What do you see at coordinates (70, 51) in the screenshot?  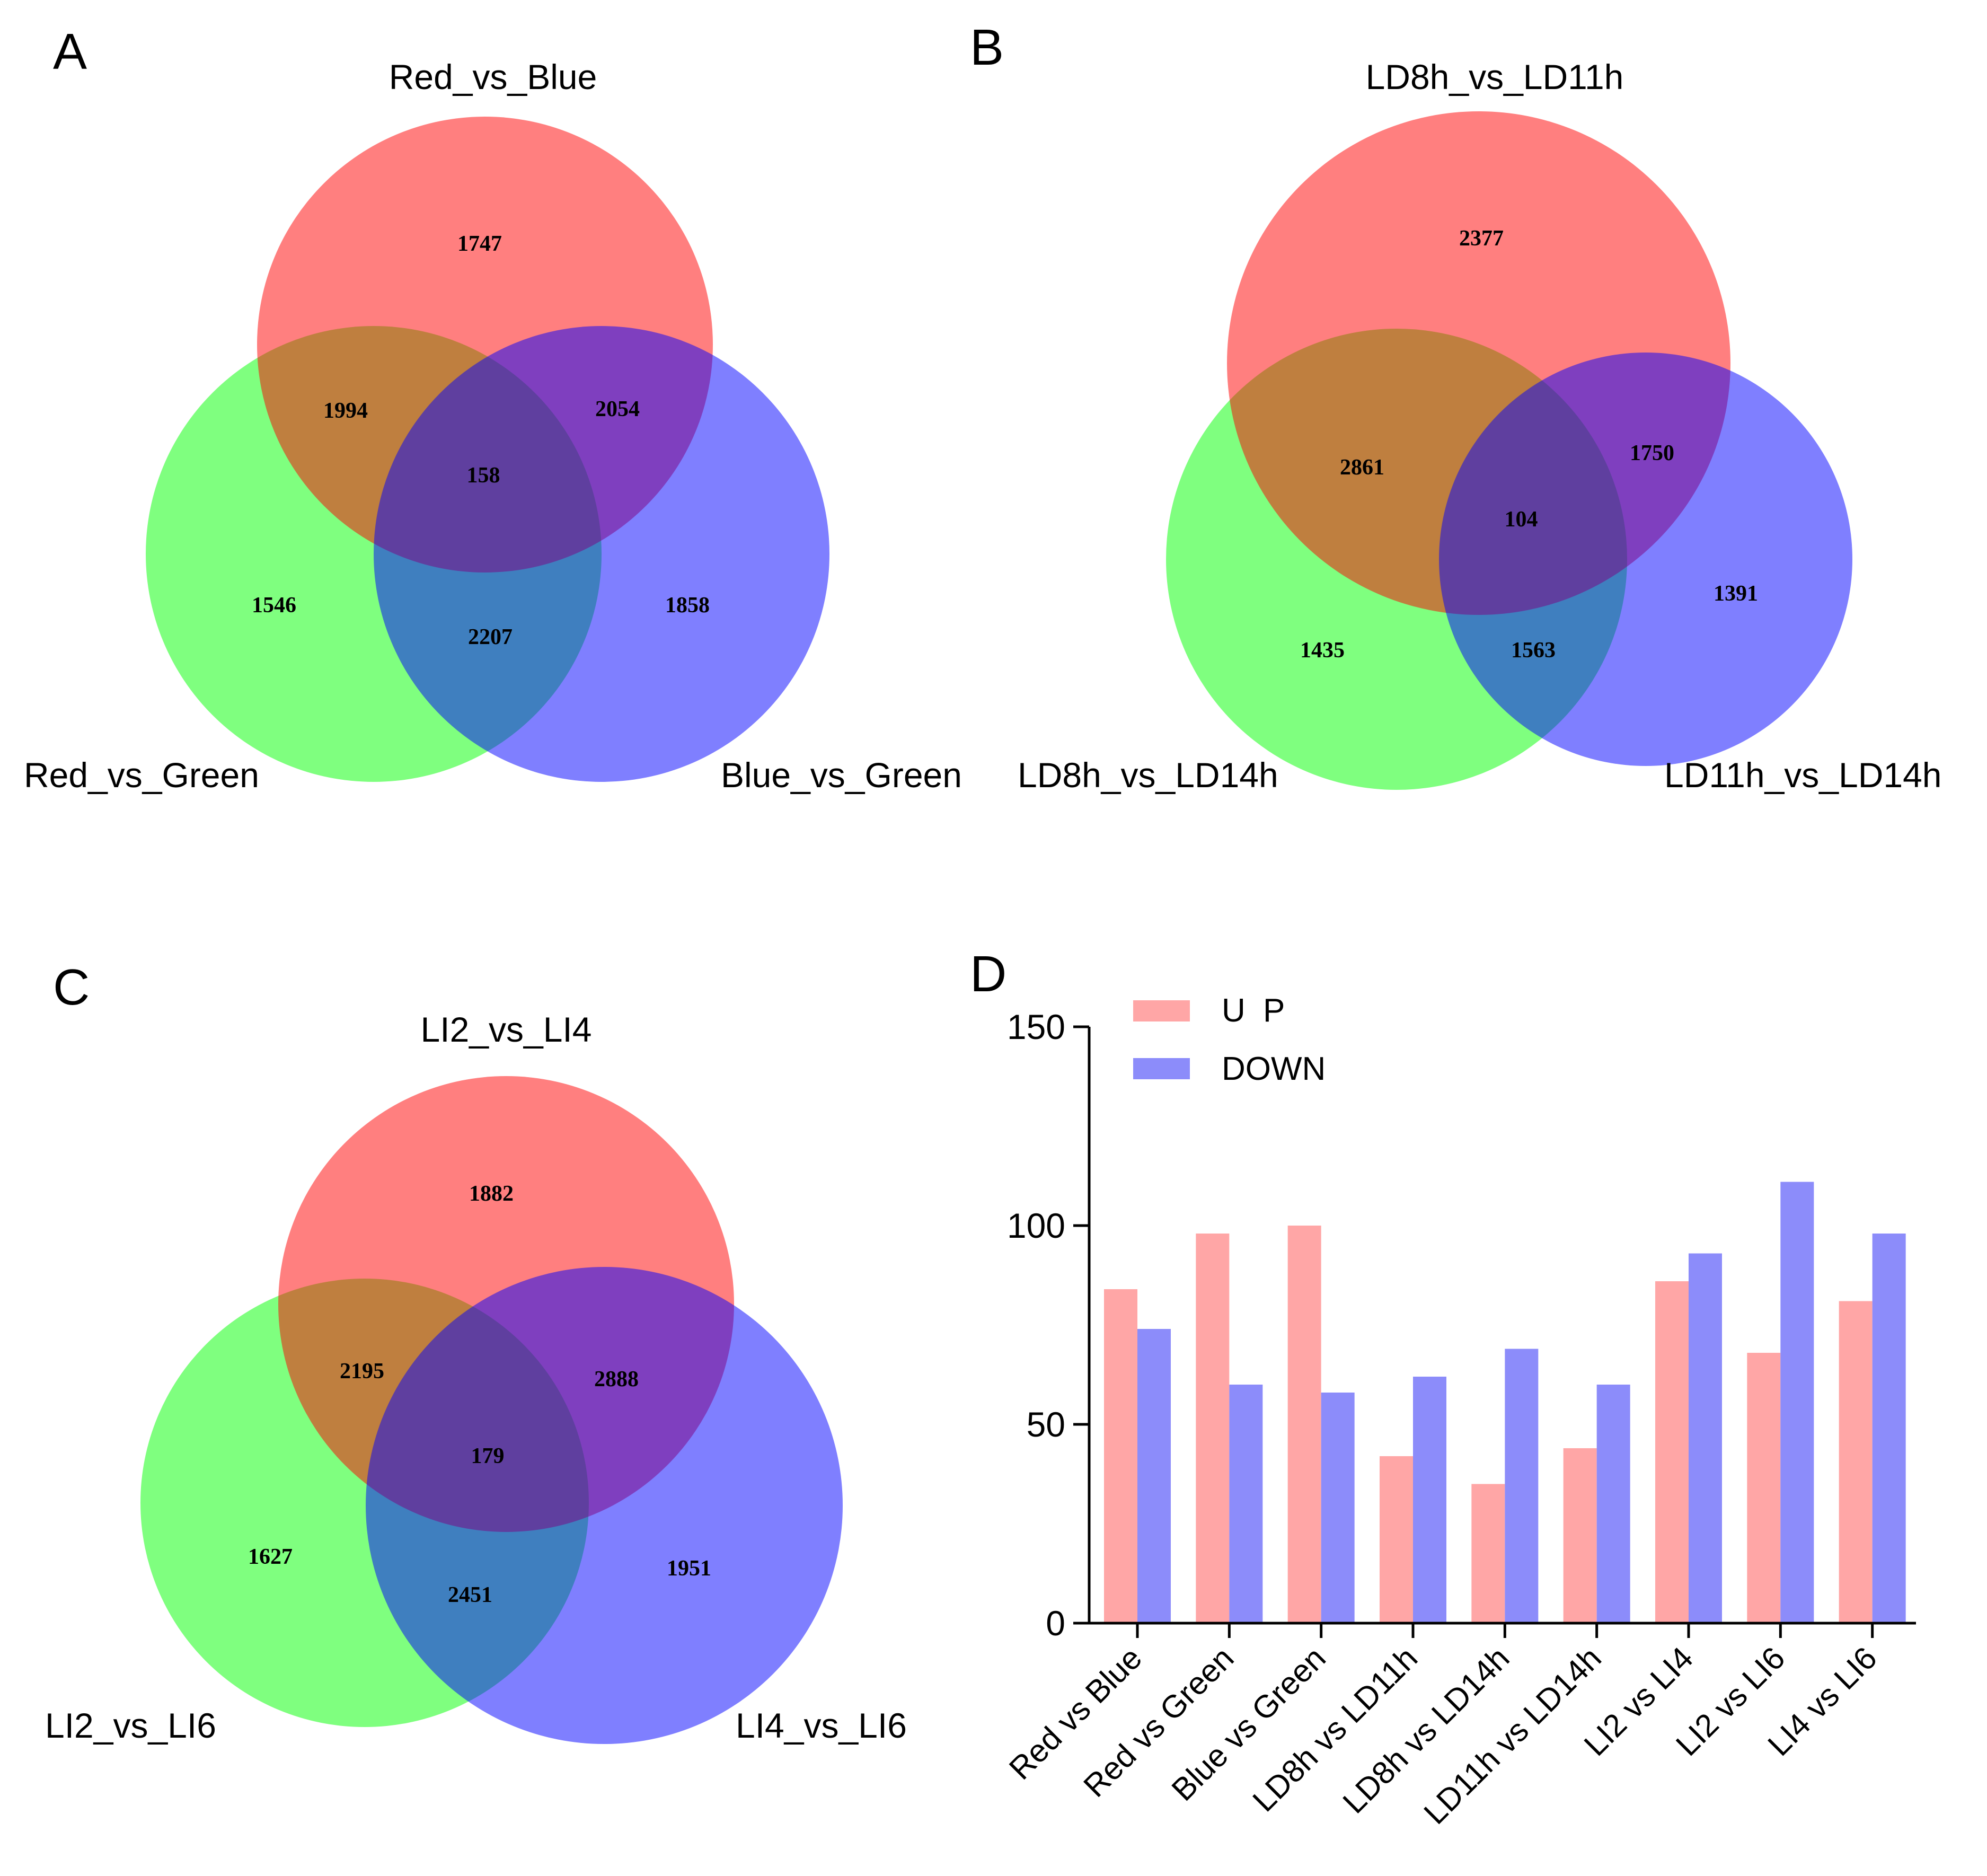 I see `panel-letter-a: A` at bounding box center [70, 51].